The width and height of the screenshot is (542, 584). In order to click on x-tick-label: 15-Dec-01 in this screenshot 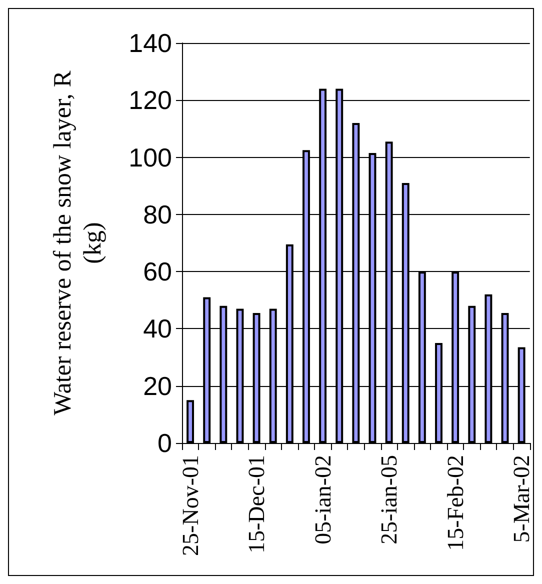, I will do `click(257, 504)`.